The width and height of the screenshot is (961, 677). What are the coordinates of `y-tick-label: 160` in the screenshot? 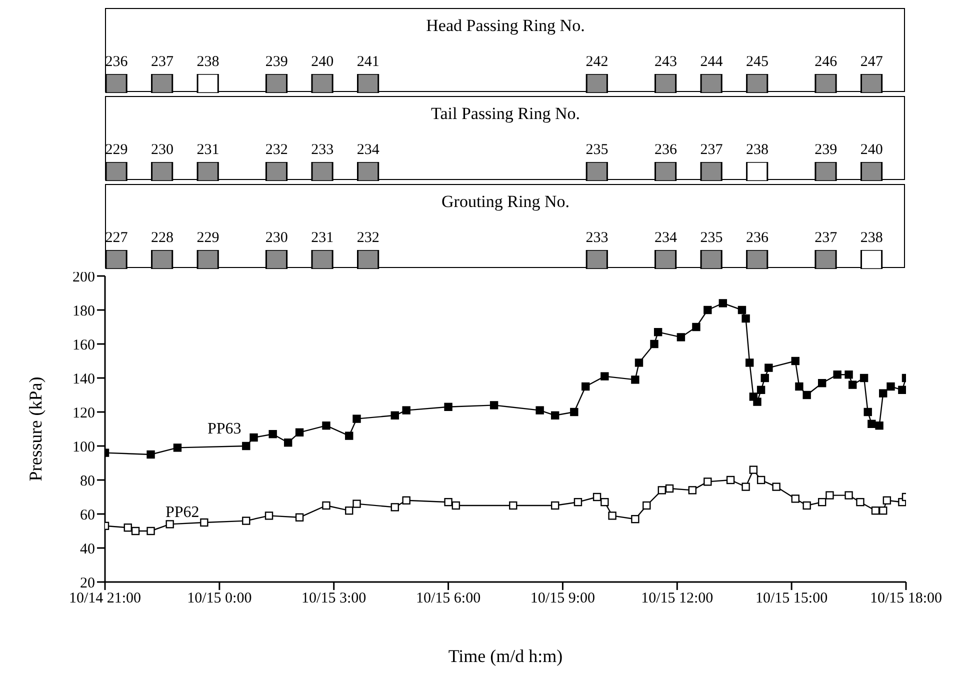 It's located at (83, 345).